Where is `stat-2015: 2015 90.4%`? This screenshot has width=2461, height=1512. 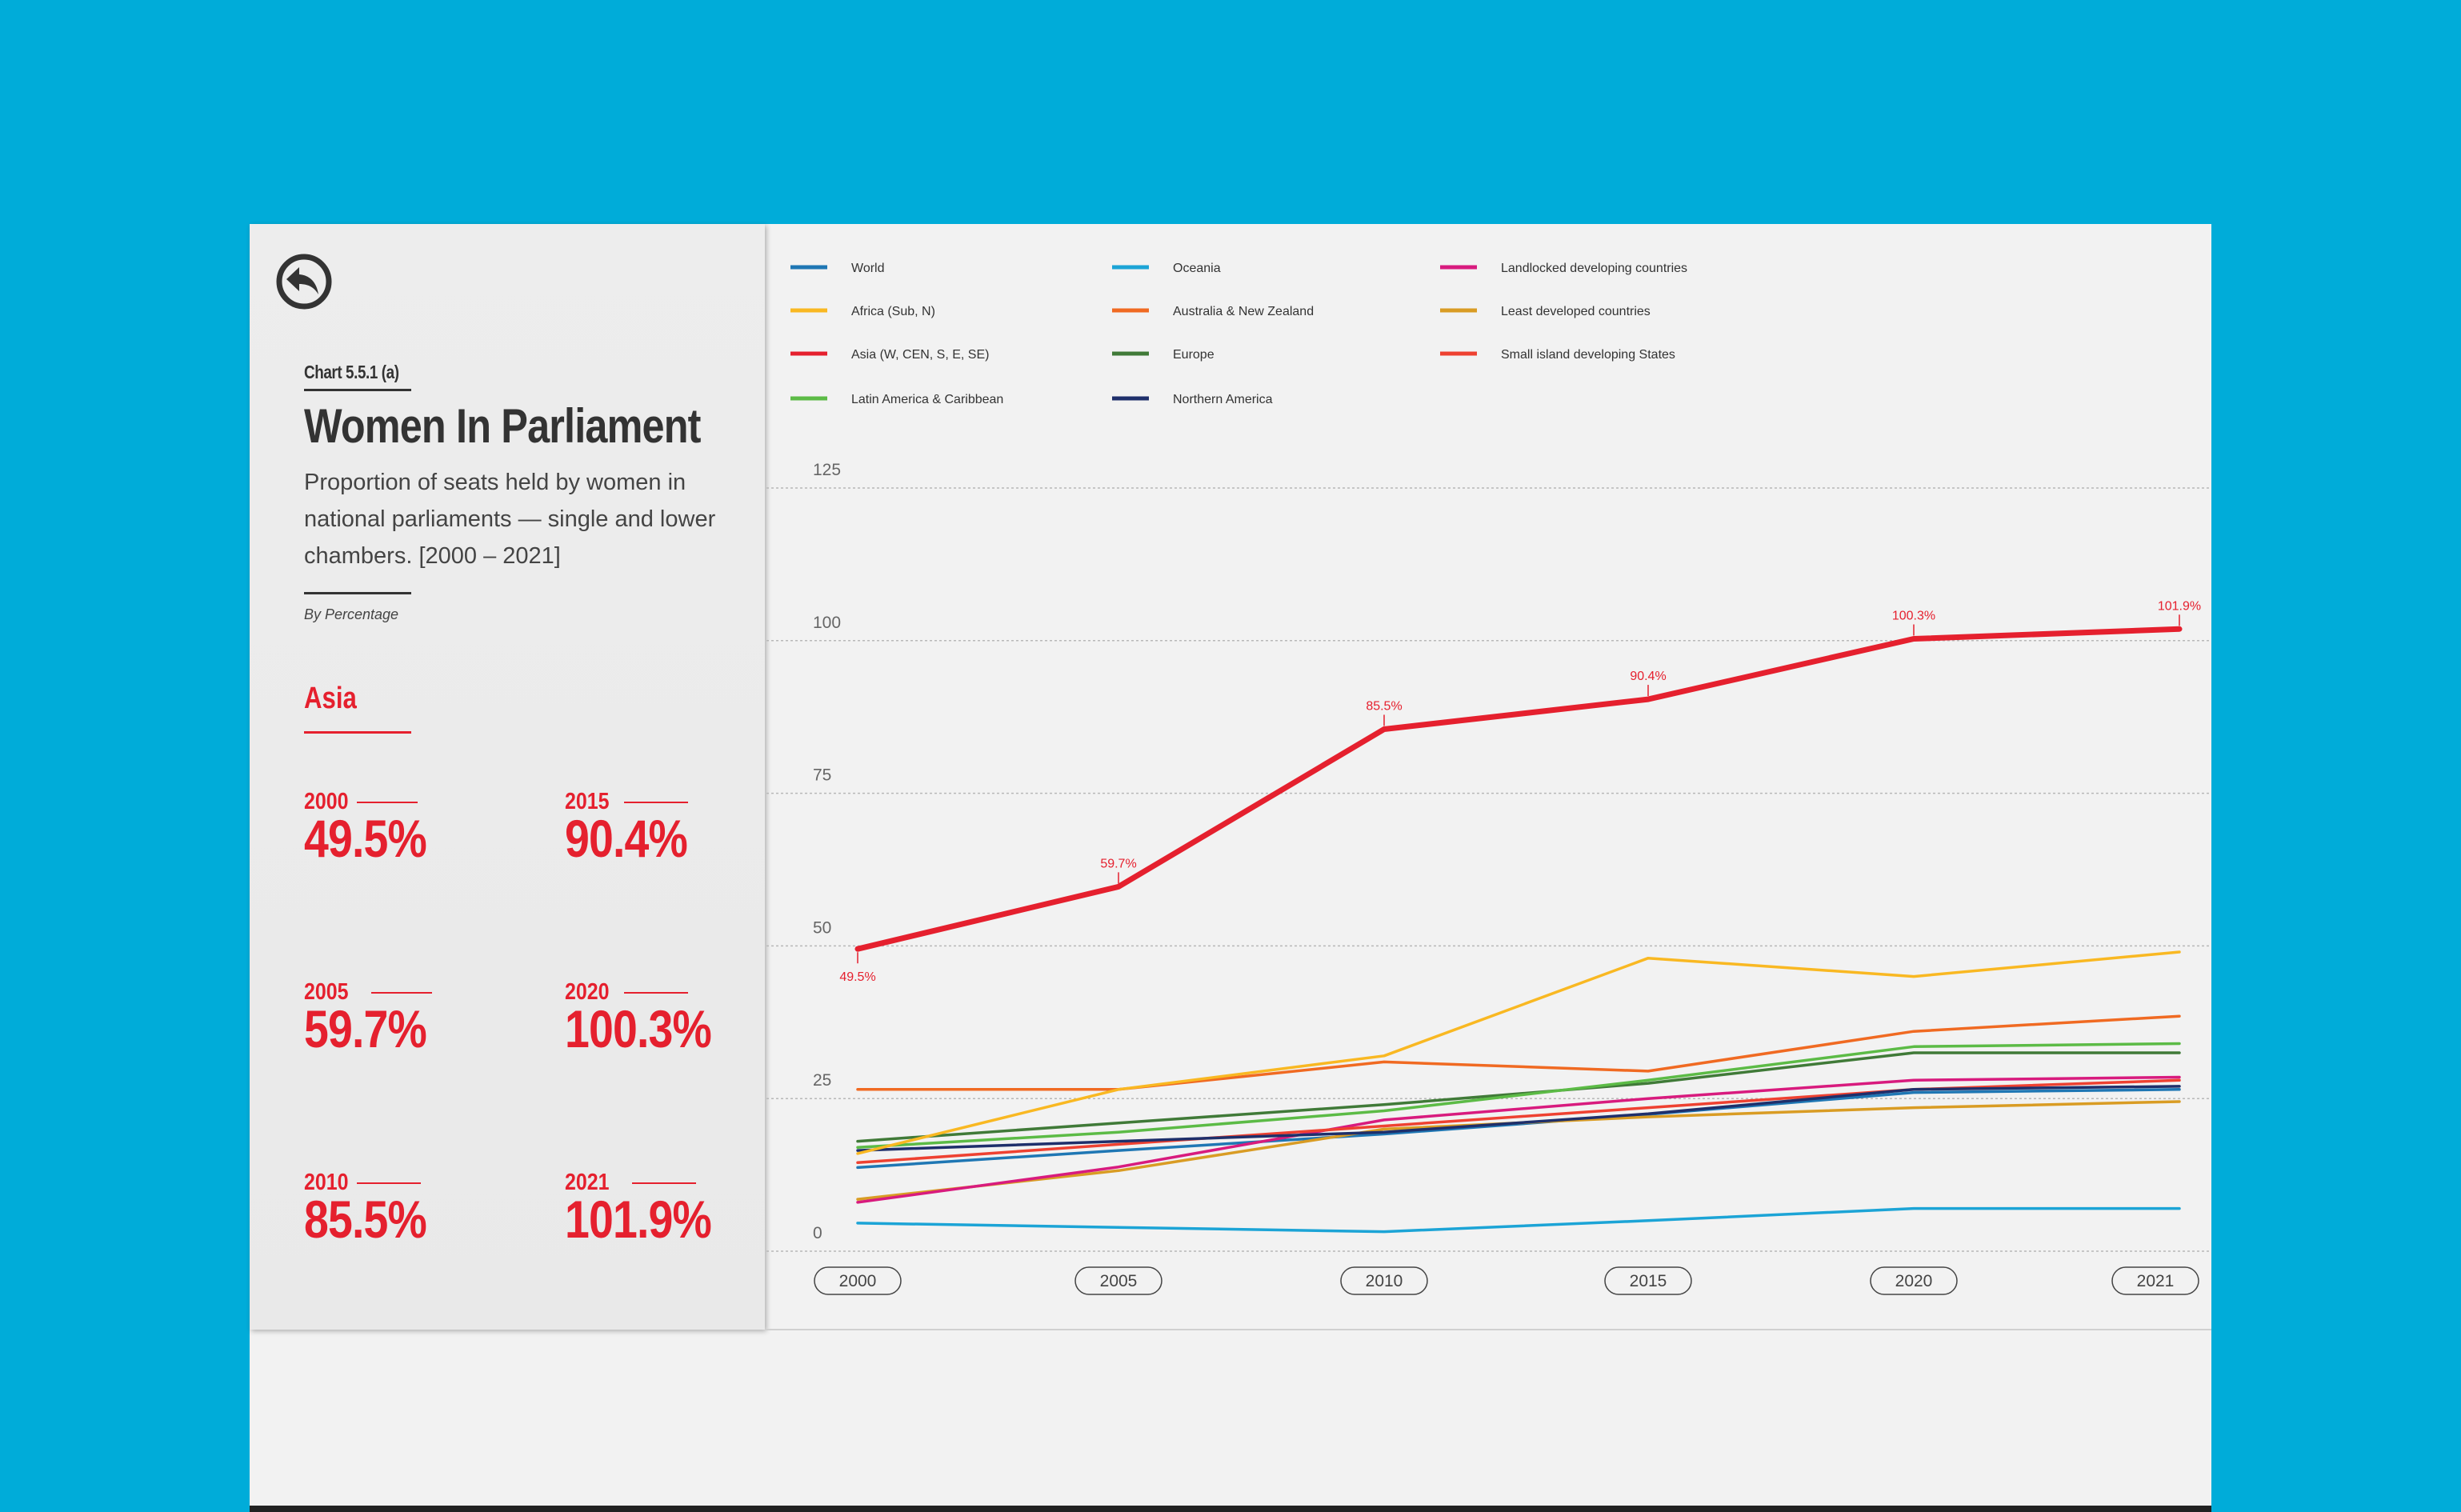 stat-2015: 2015 90.4% is located at coordinates (637, 827).